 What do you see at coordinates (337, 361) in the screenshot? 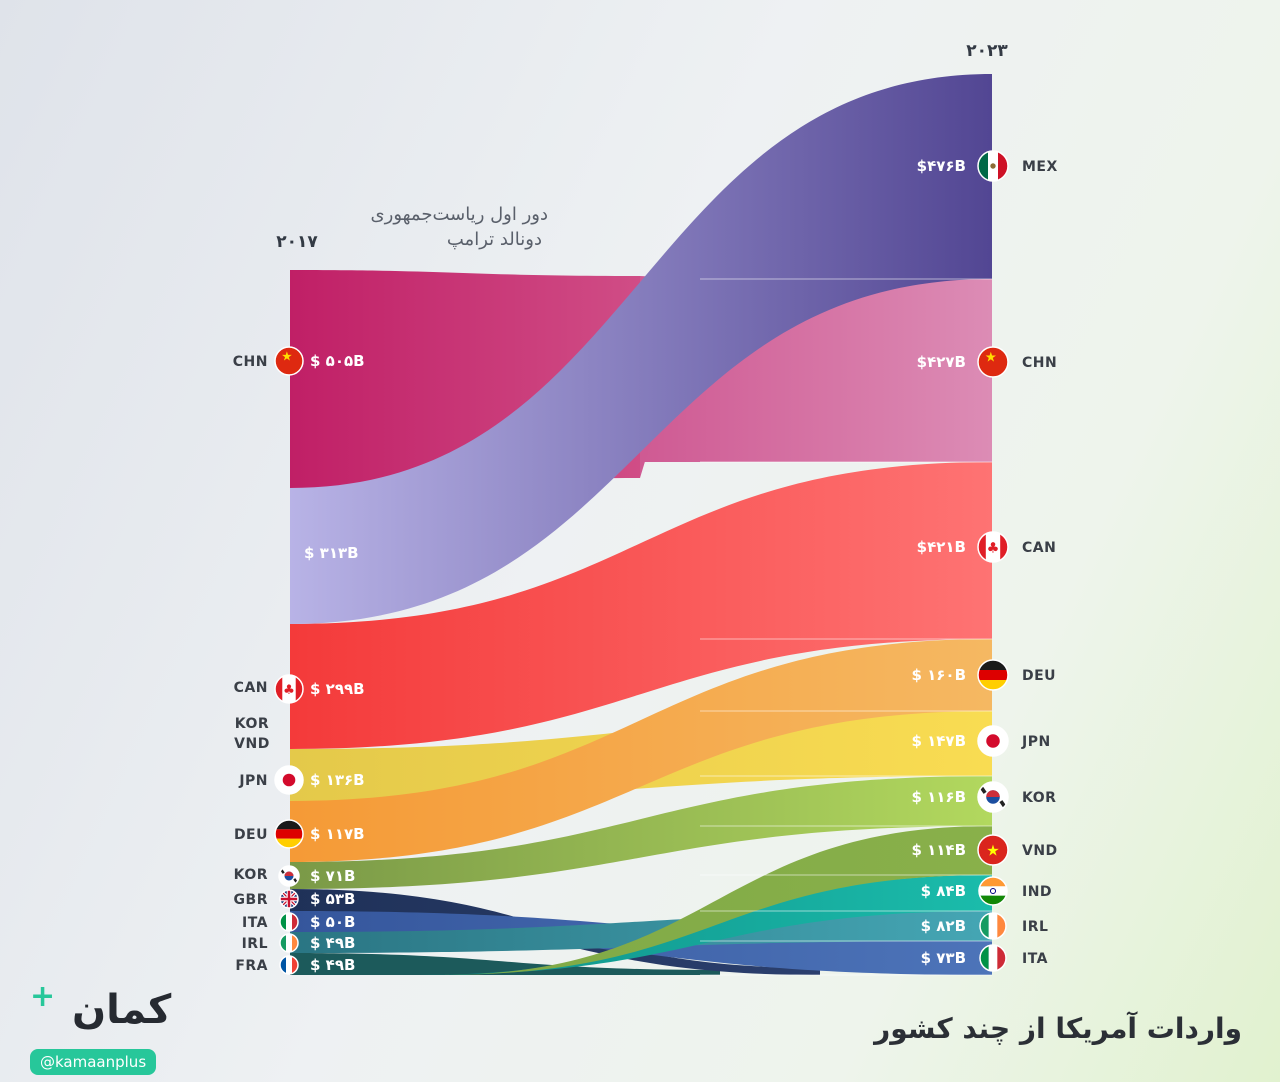
I see `left-value-label: $ ۵۰۵B` at bounding box center [337, 361].